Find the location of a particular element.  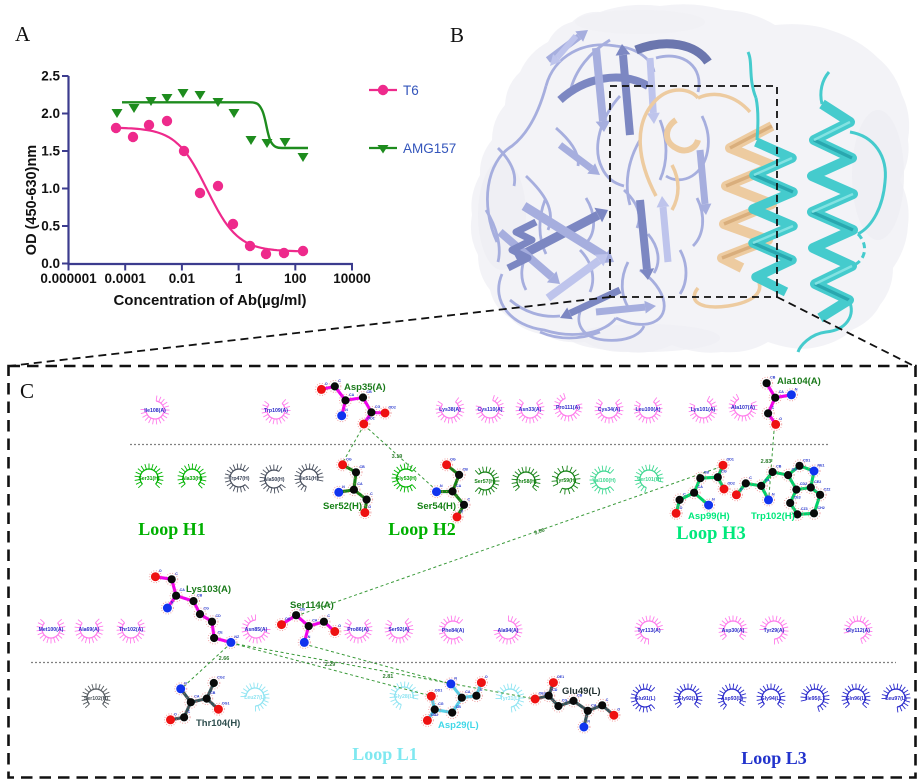

svg-text: CZ2 is located at coordinates (827, 489).